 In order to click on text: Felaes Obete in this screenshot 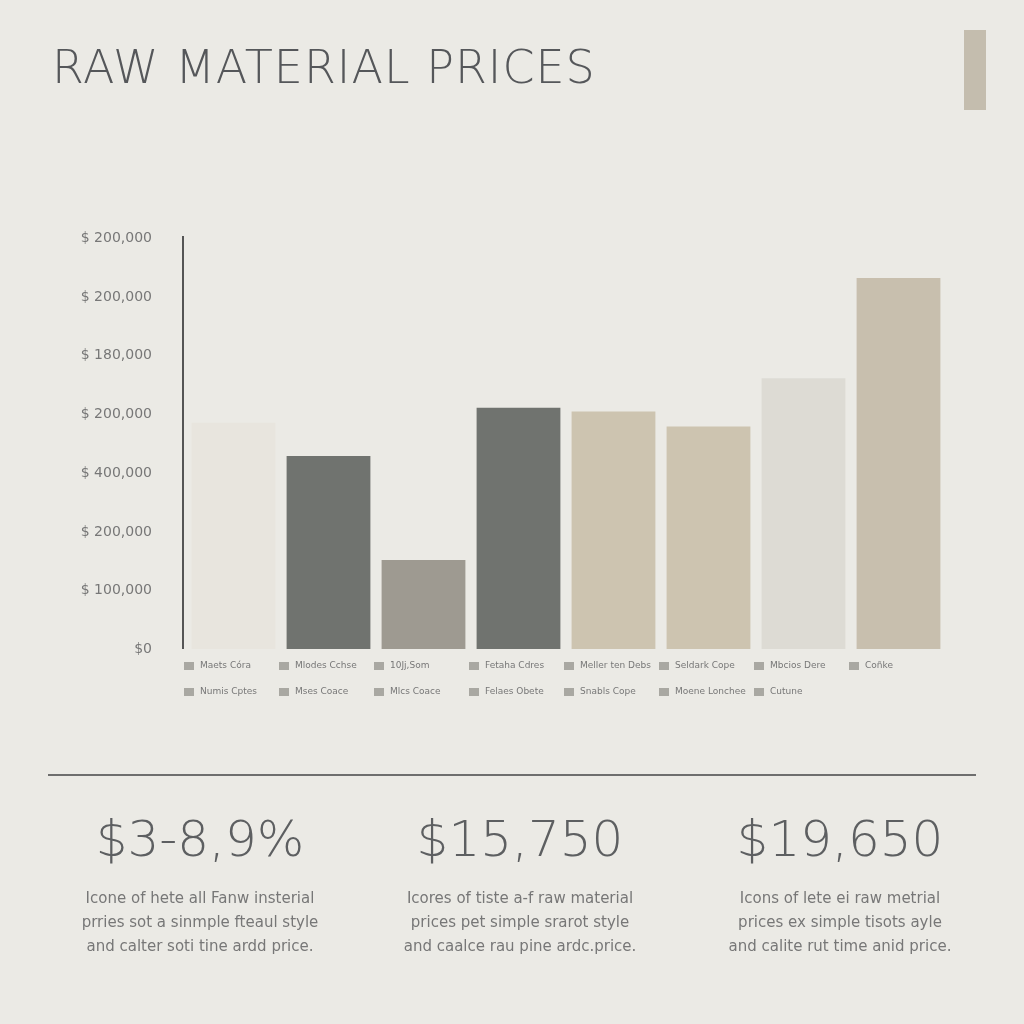, I will do `click(514, 691)`.